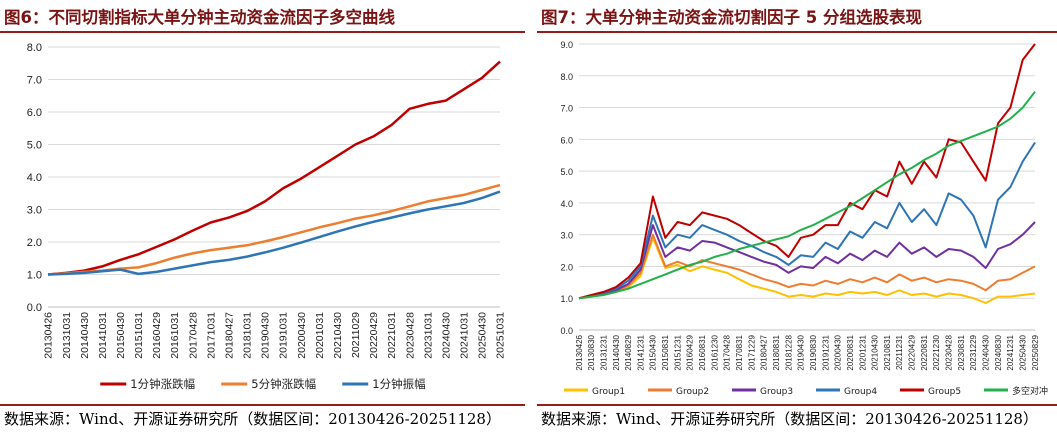 Image resolution: width=1057 pixels, height=437 pixels. I want to click on y-tick-label: 2.0, so click(34, 243).